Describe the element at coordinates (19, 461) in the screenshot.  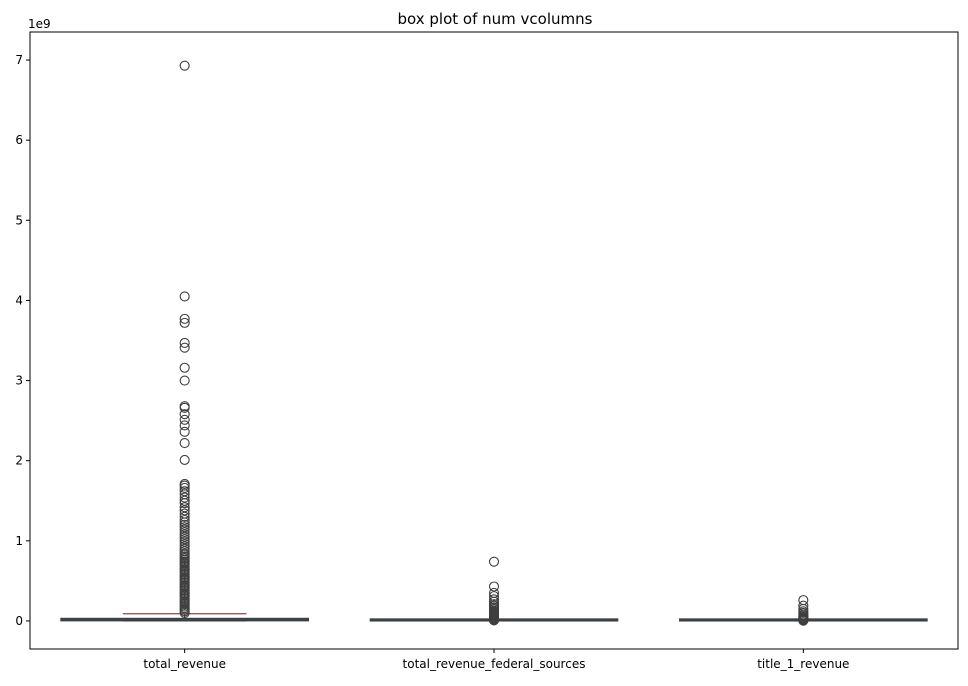
I see `y-tick-label: 2` at that location.